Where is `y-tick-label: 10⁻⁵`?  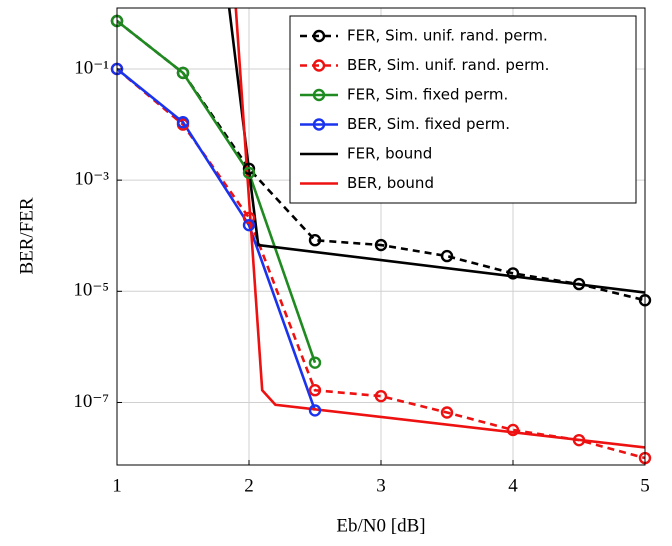
y-tick-label: 10⁻⁵ is located at coordinates (91, 290).